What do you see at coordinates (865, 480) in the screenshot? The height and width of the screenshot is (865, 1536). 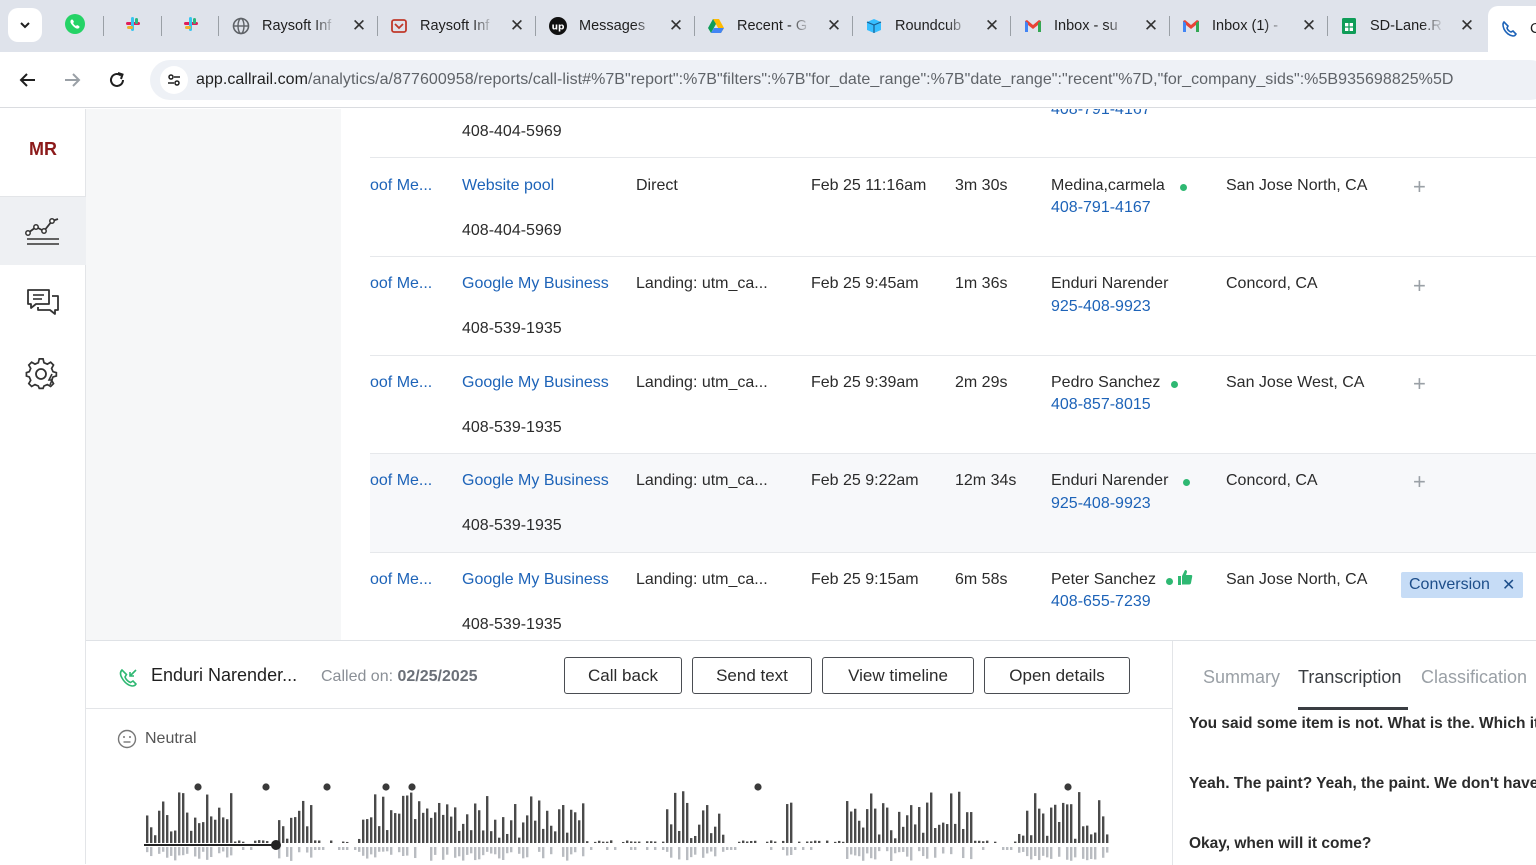 I see `start-time: Feb 25 9:22am` at bounding box center [865, 480].